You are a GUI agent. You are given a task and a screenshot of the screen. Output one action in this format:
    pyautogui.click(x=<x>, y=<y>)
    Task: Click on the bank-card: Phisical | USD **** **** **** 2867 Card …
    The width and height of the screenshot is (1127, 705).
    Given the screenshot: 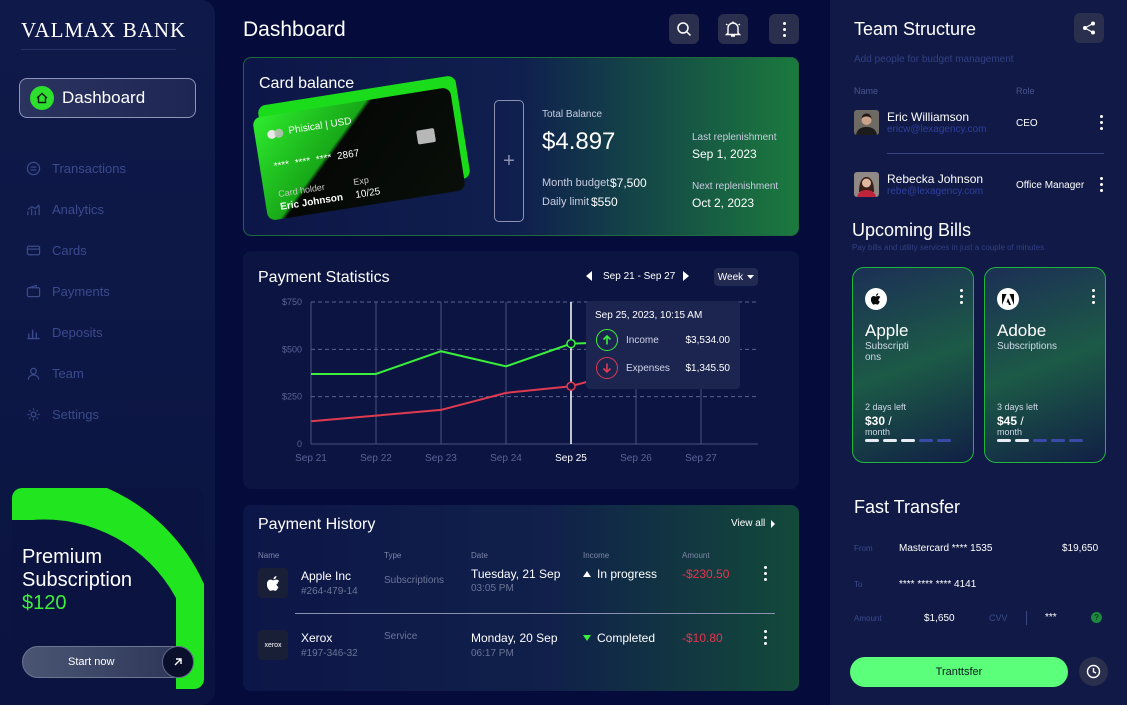 What is the action you would take?
    pyautogui.click(x=359, y=154)
    